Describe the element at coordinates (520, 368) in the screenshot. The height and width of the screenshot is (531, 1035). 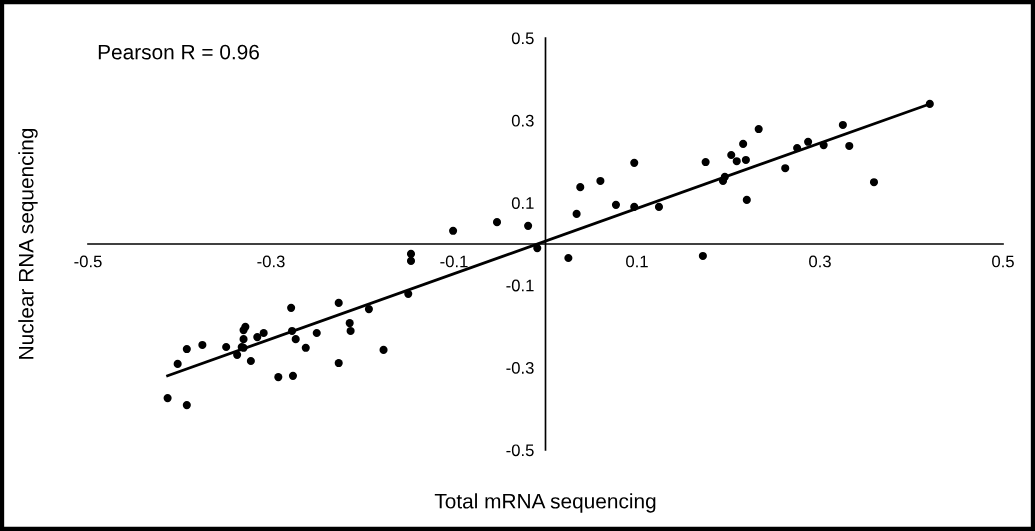
I see `y-tick-label: -0.3` at that location.